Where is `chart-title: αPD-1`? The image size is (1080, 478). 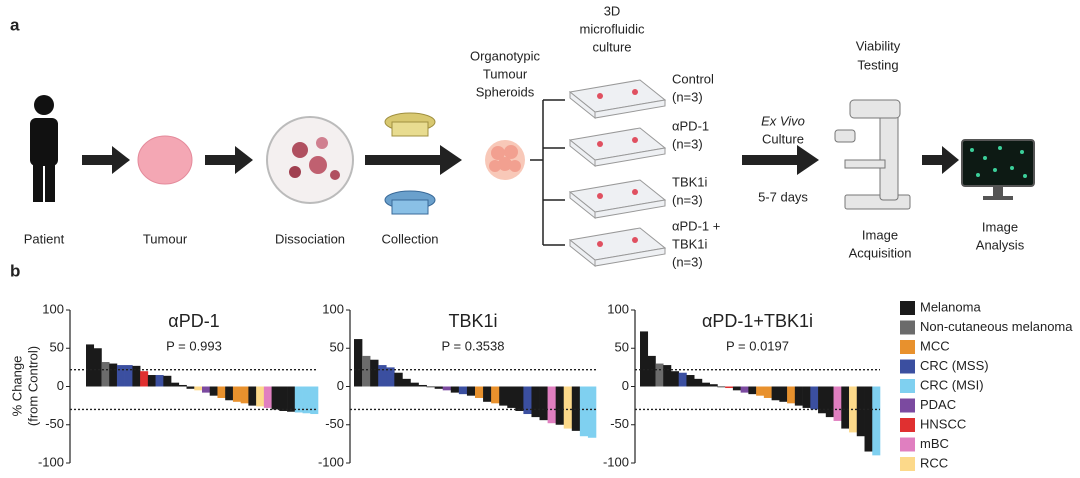
chart-title: αPD-1 is located at coordinates (193, 321).